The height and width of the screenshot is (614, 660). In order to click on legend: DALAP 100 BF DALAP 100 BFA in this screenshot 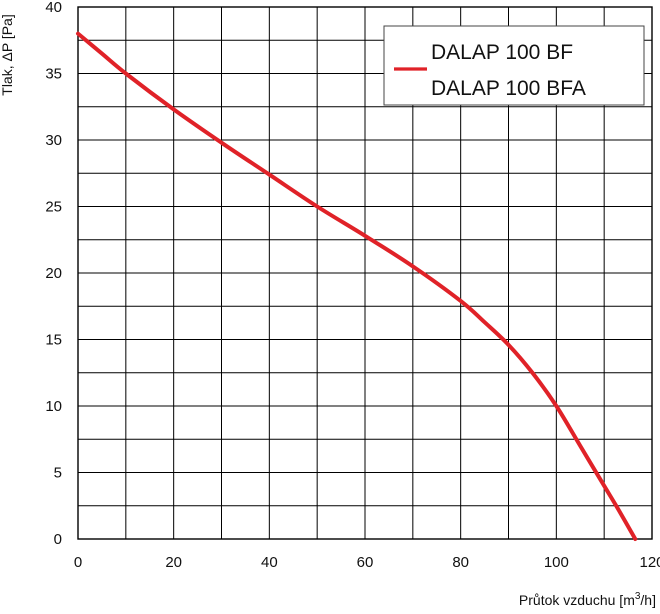, I will do `click(514, 65)`.